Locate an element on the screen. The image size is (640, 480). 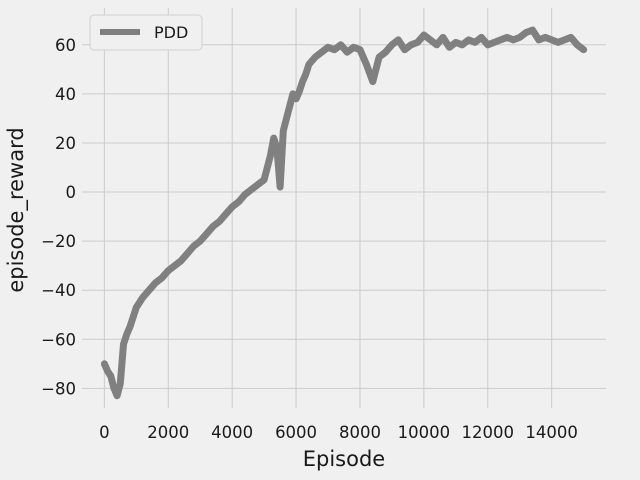
x-axis-title: Episode is located at coordinates (344, 459).